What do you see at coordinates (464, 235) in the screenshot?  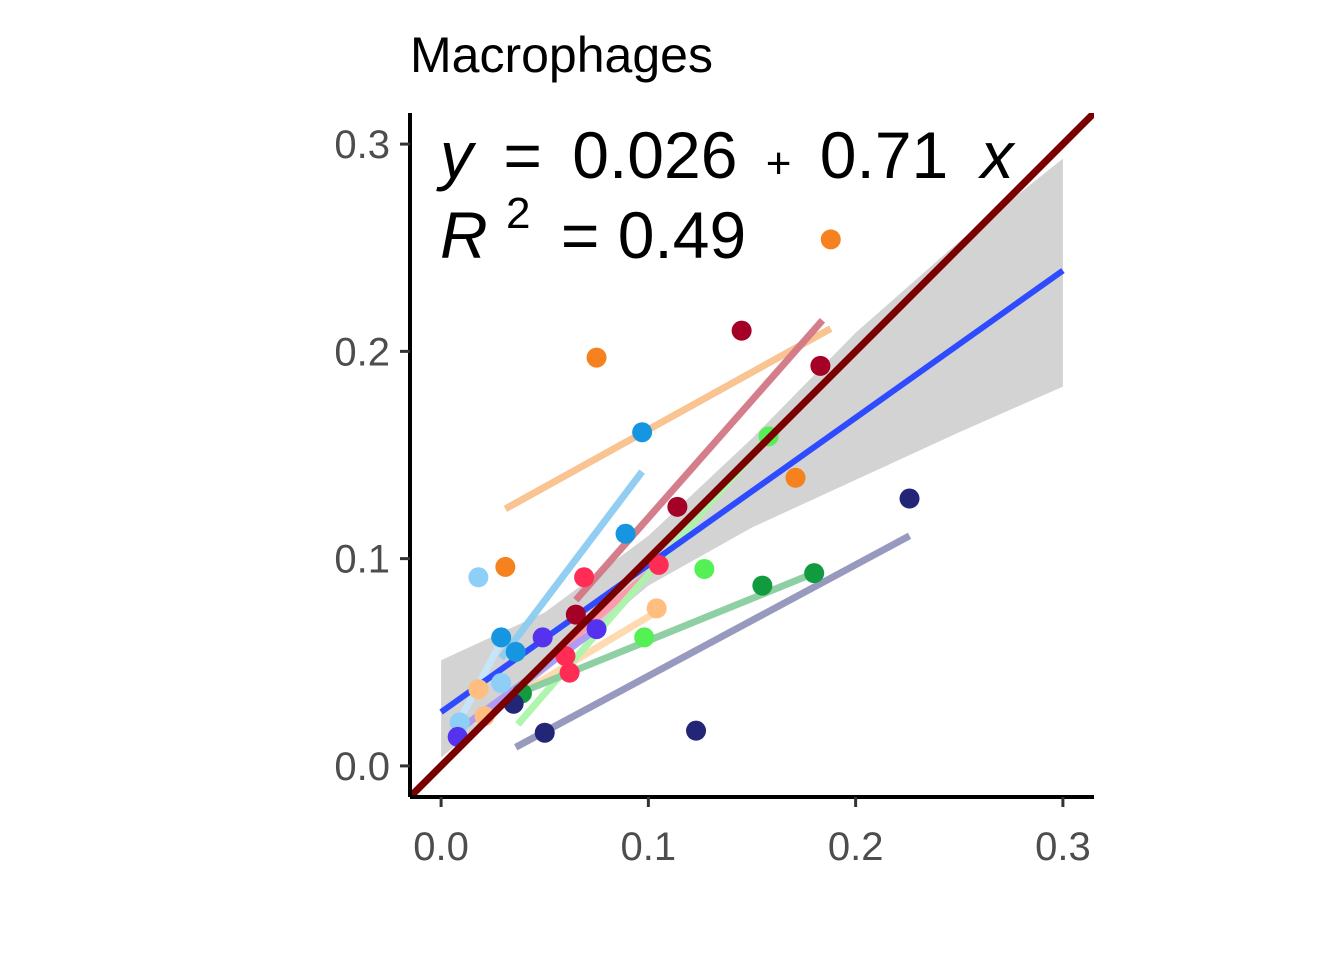 I see `r2-r: R` at bounding box center [464, 235].